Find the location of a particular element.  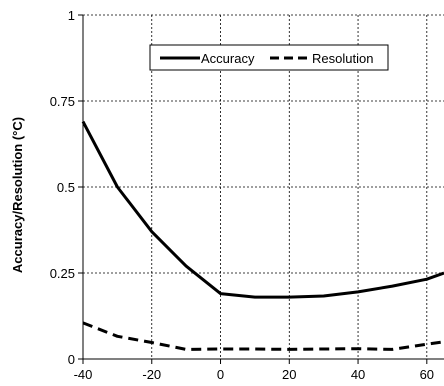

x-tick-label: -40 is located at coordinates (83, 374).